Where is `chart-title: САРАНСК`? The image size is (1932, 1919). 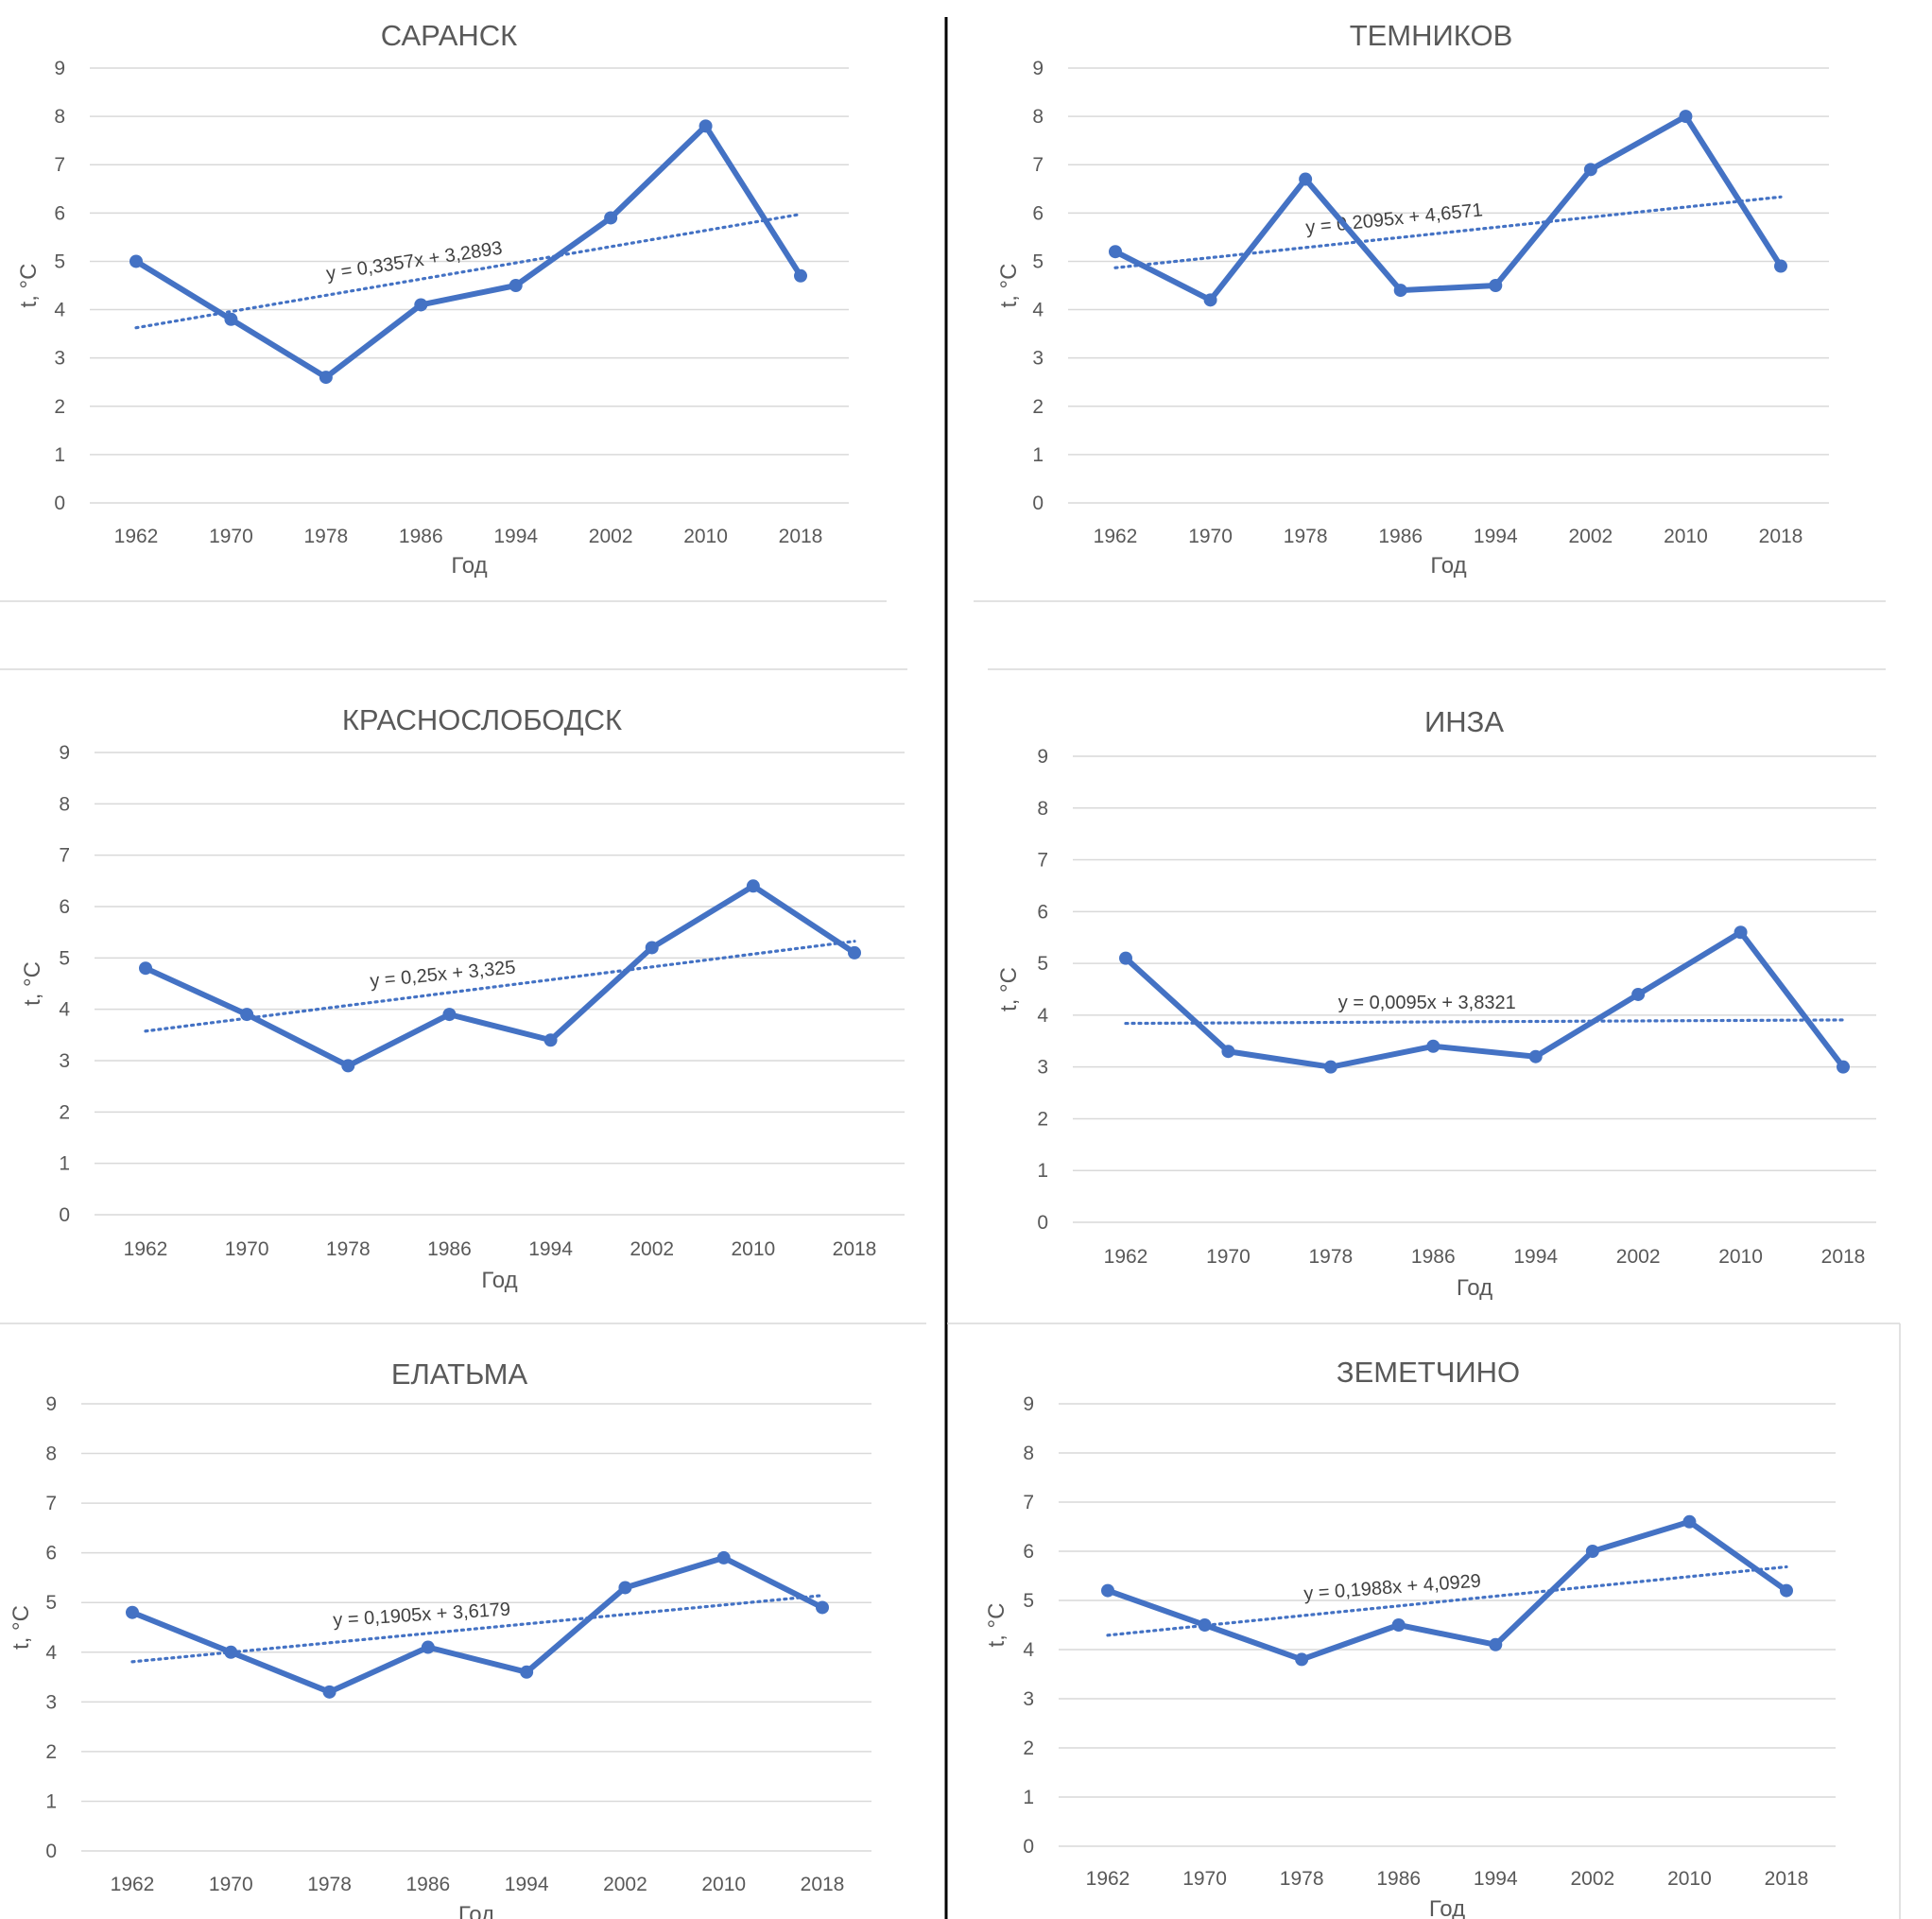
chart-title: САРАНСК is located at coordinates (449, 35).